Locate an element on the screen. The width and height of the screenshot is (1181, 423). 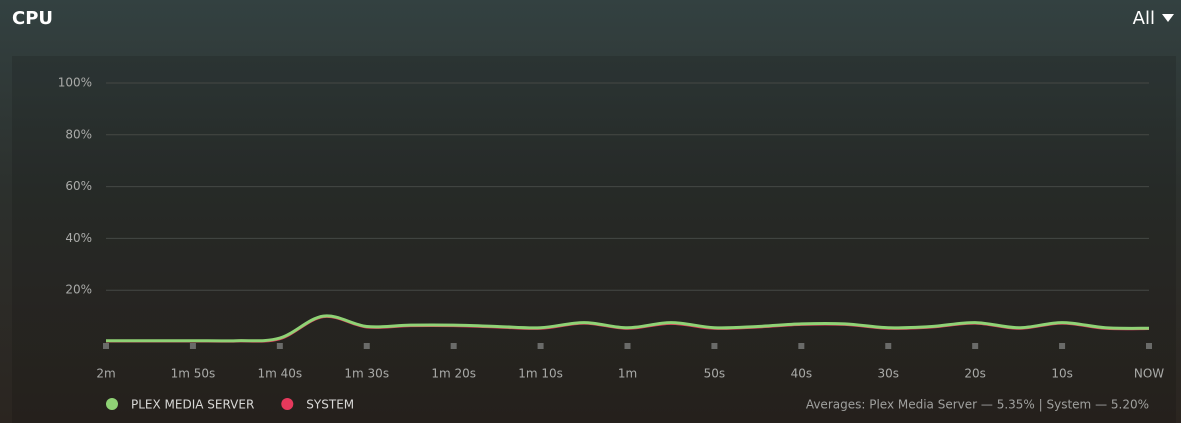
x-tick-label: 30s is located at coordinates (888, 374).